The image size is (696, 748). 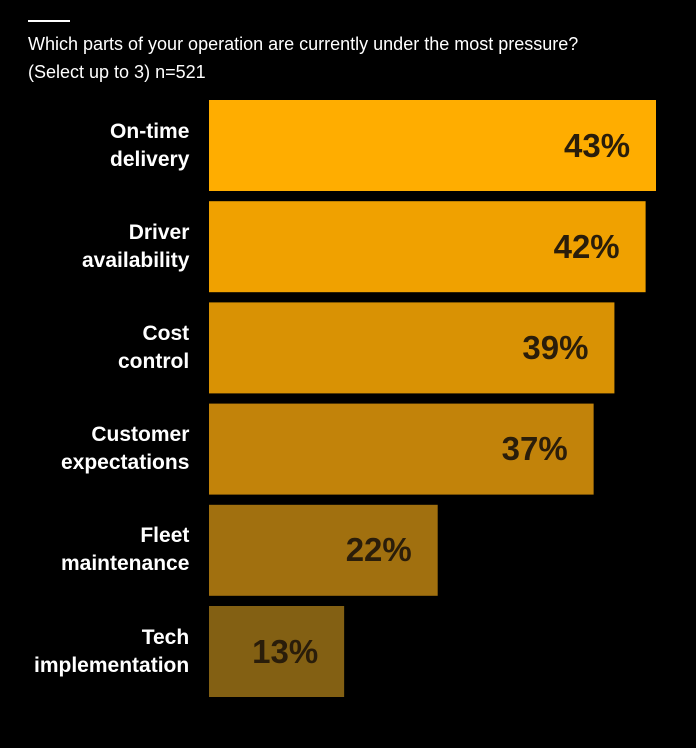 I want to click on category-label: On-time delivery, so click(x=150, y=145).